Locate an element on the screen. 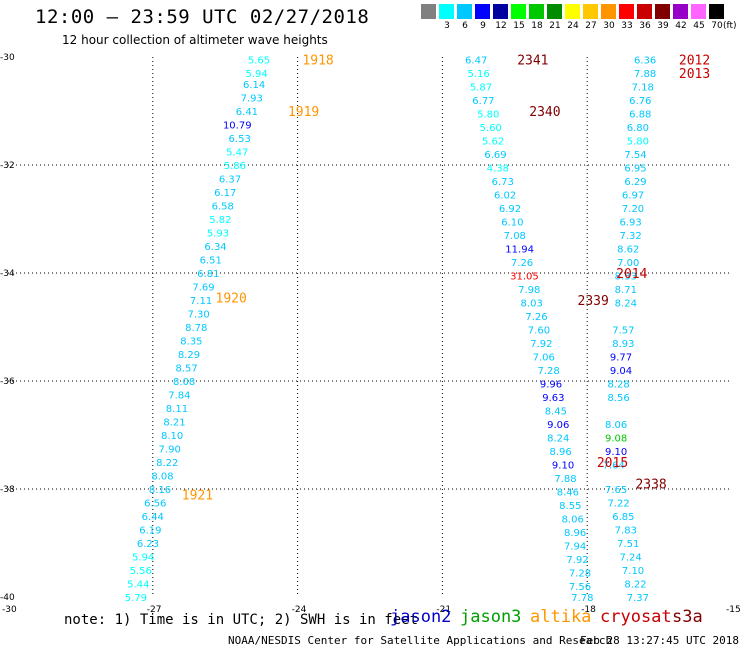 The image size is (740, 650). legend-label: 12 is located at coordinates (501, 26).